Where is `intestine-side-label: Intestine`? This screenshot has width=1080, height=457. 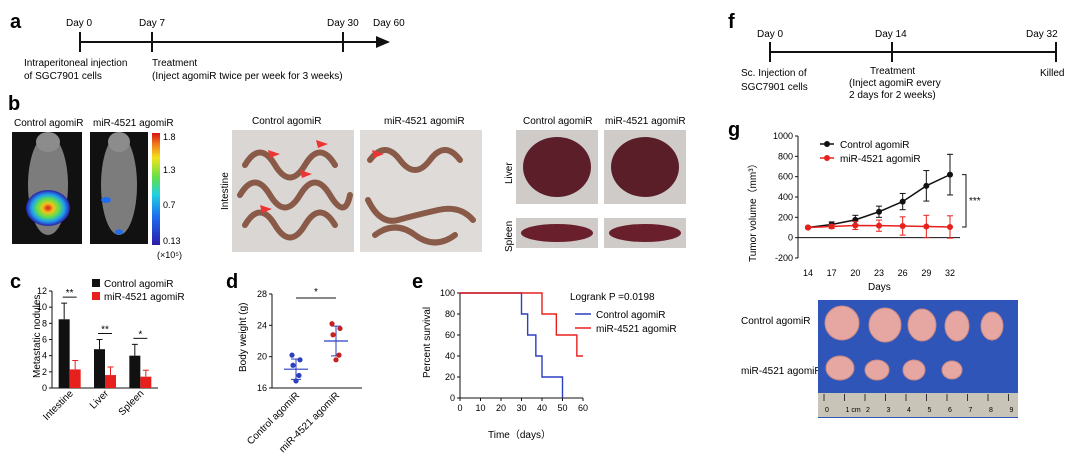
intestine-side-label: Intestine is located at coordinates (225, 191).